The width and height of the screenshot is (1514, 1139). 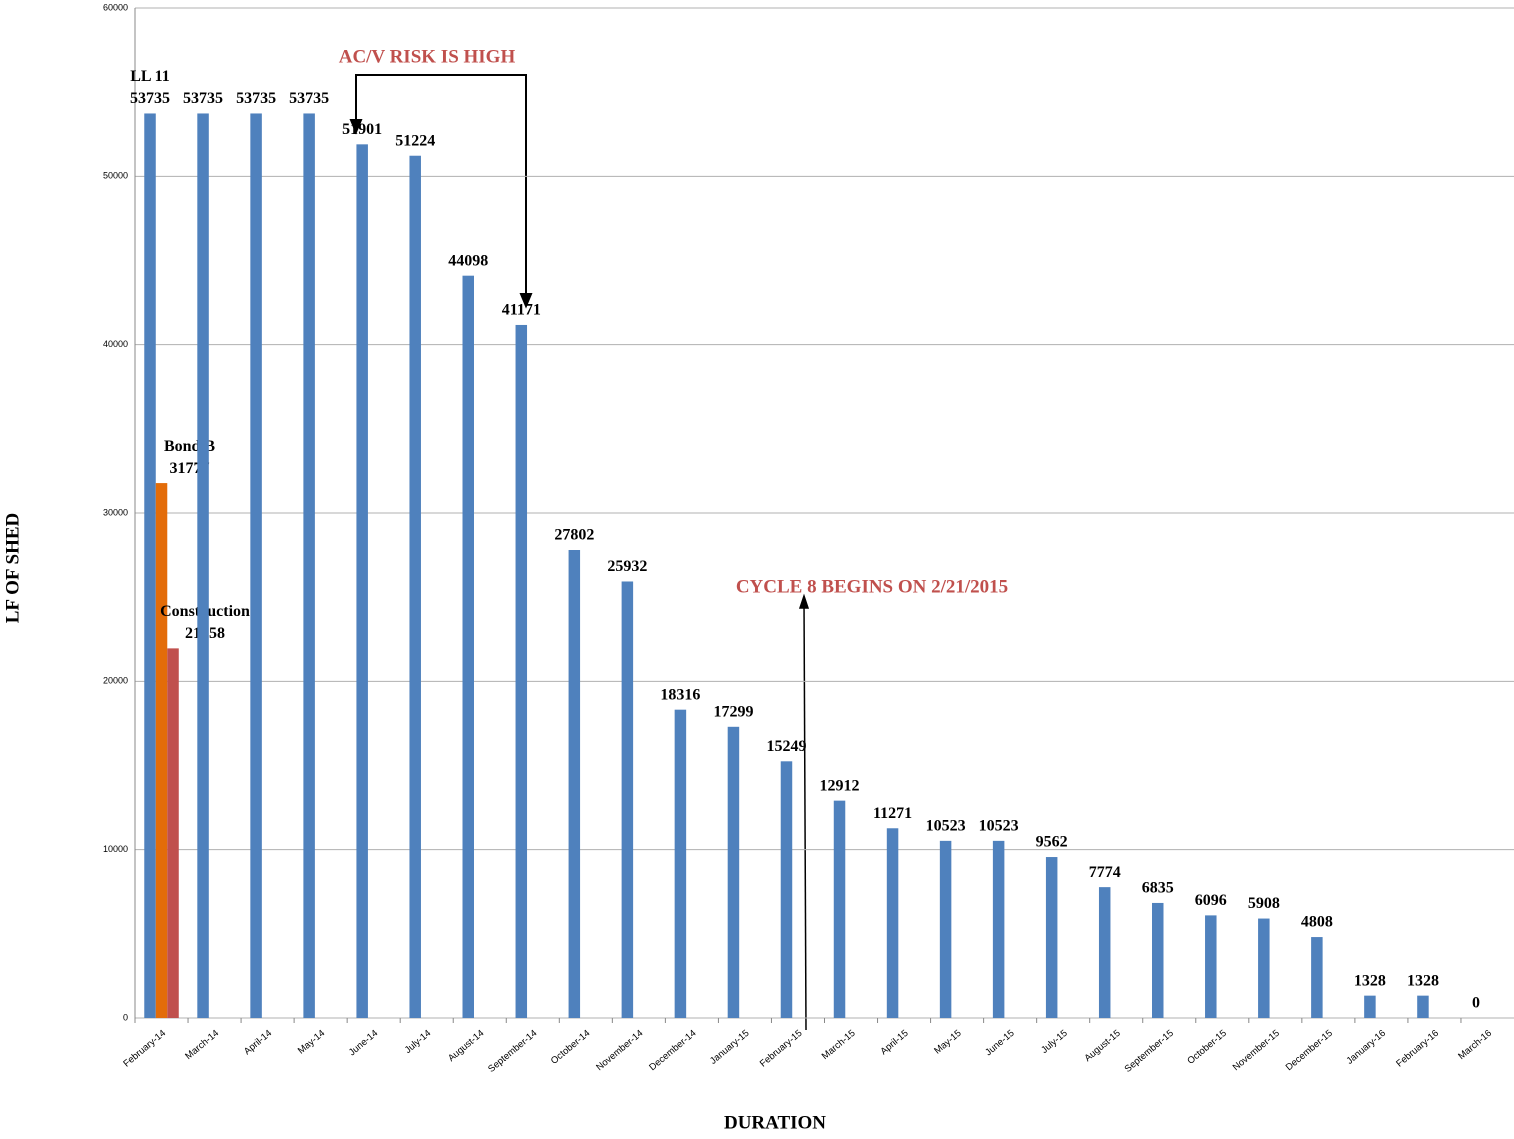 I want to click on x-tick-label: February-15, so click(x=781, y=1049).